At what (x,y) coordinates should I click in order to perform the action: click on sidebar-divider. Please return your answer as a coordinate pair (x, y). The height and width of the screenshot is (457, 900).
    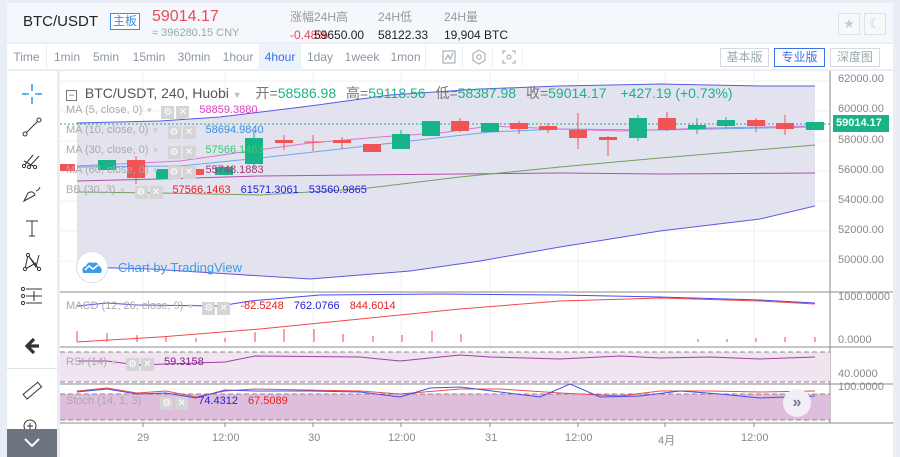
    Looking at the image, I should click on (32, 368).